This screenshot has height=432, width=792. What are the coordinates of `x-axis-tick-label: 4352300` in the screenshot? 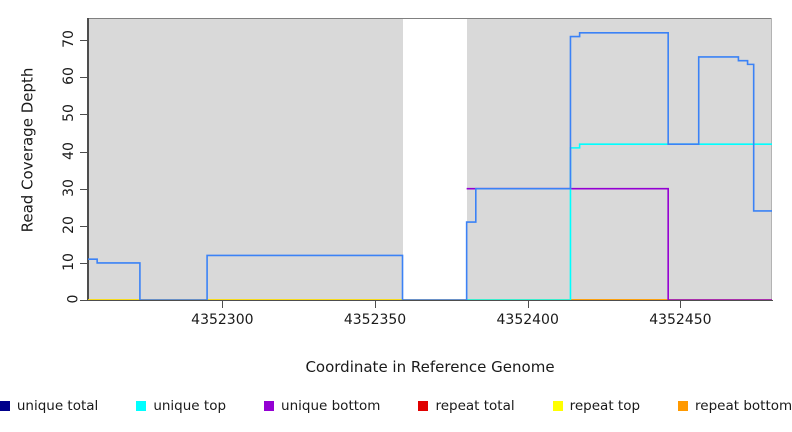 It's located at (222, 320).